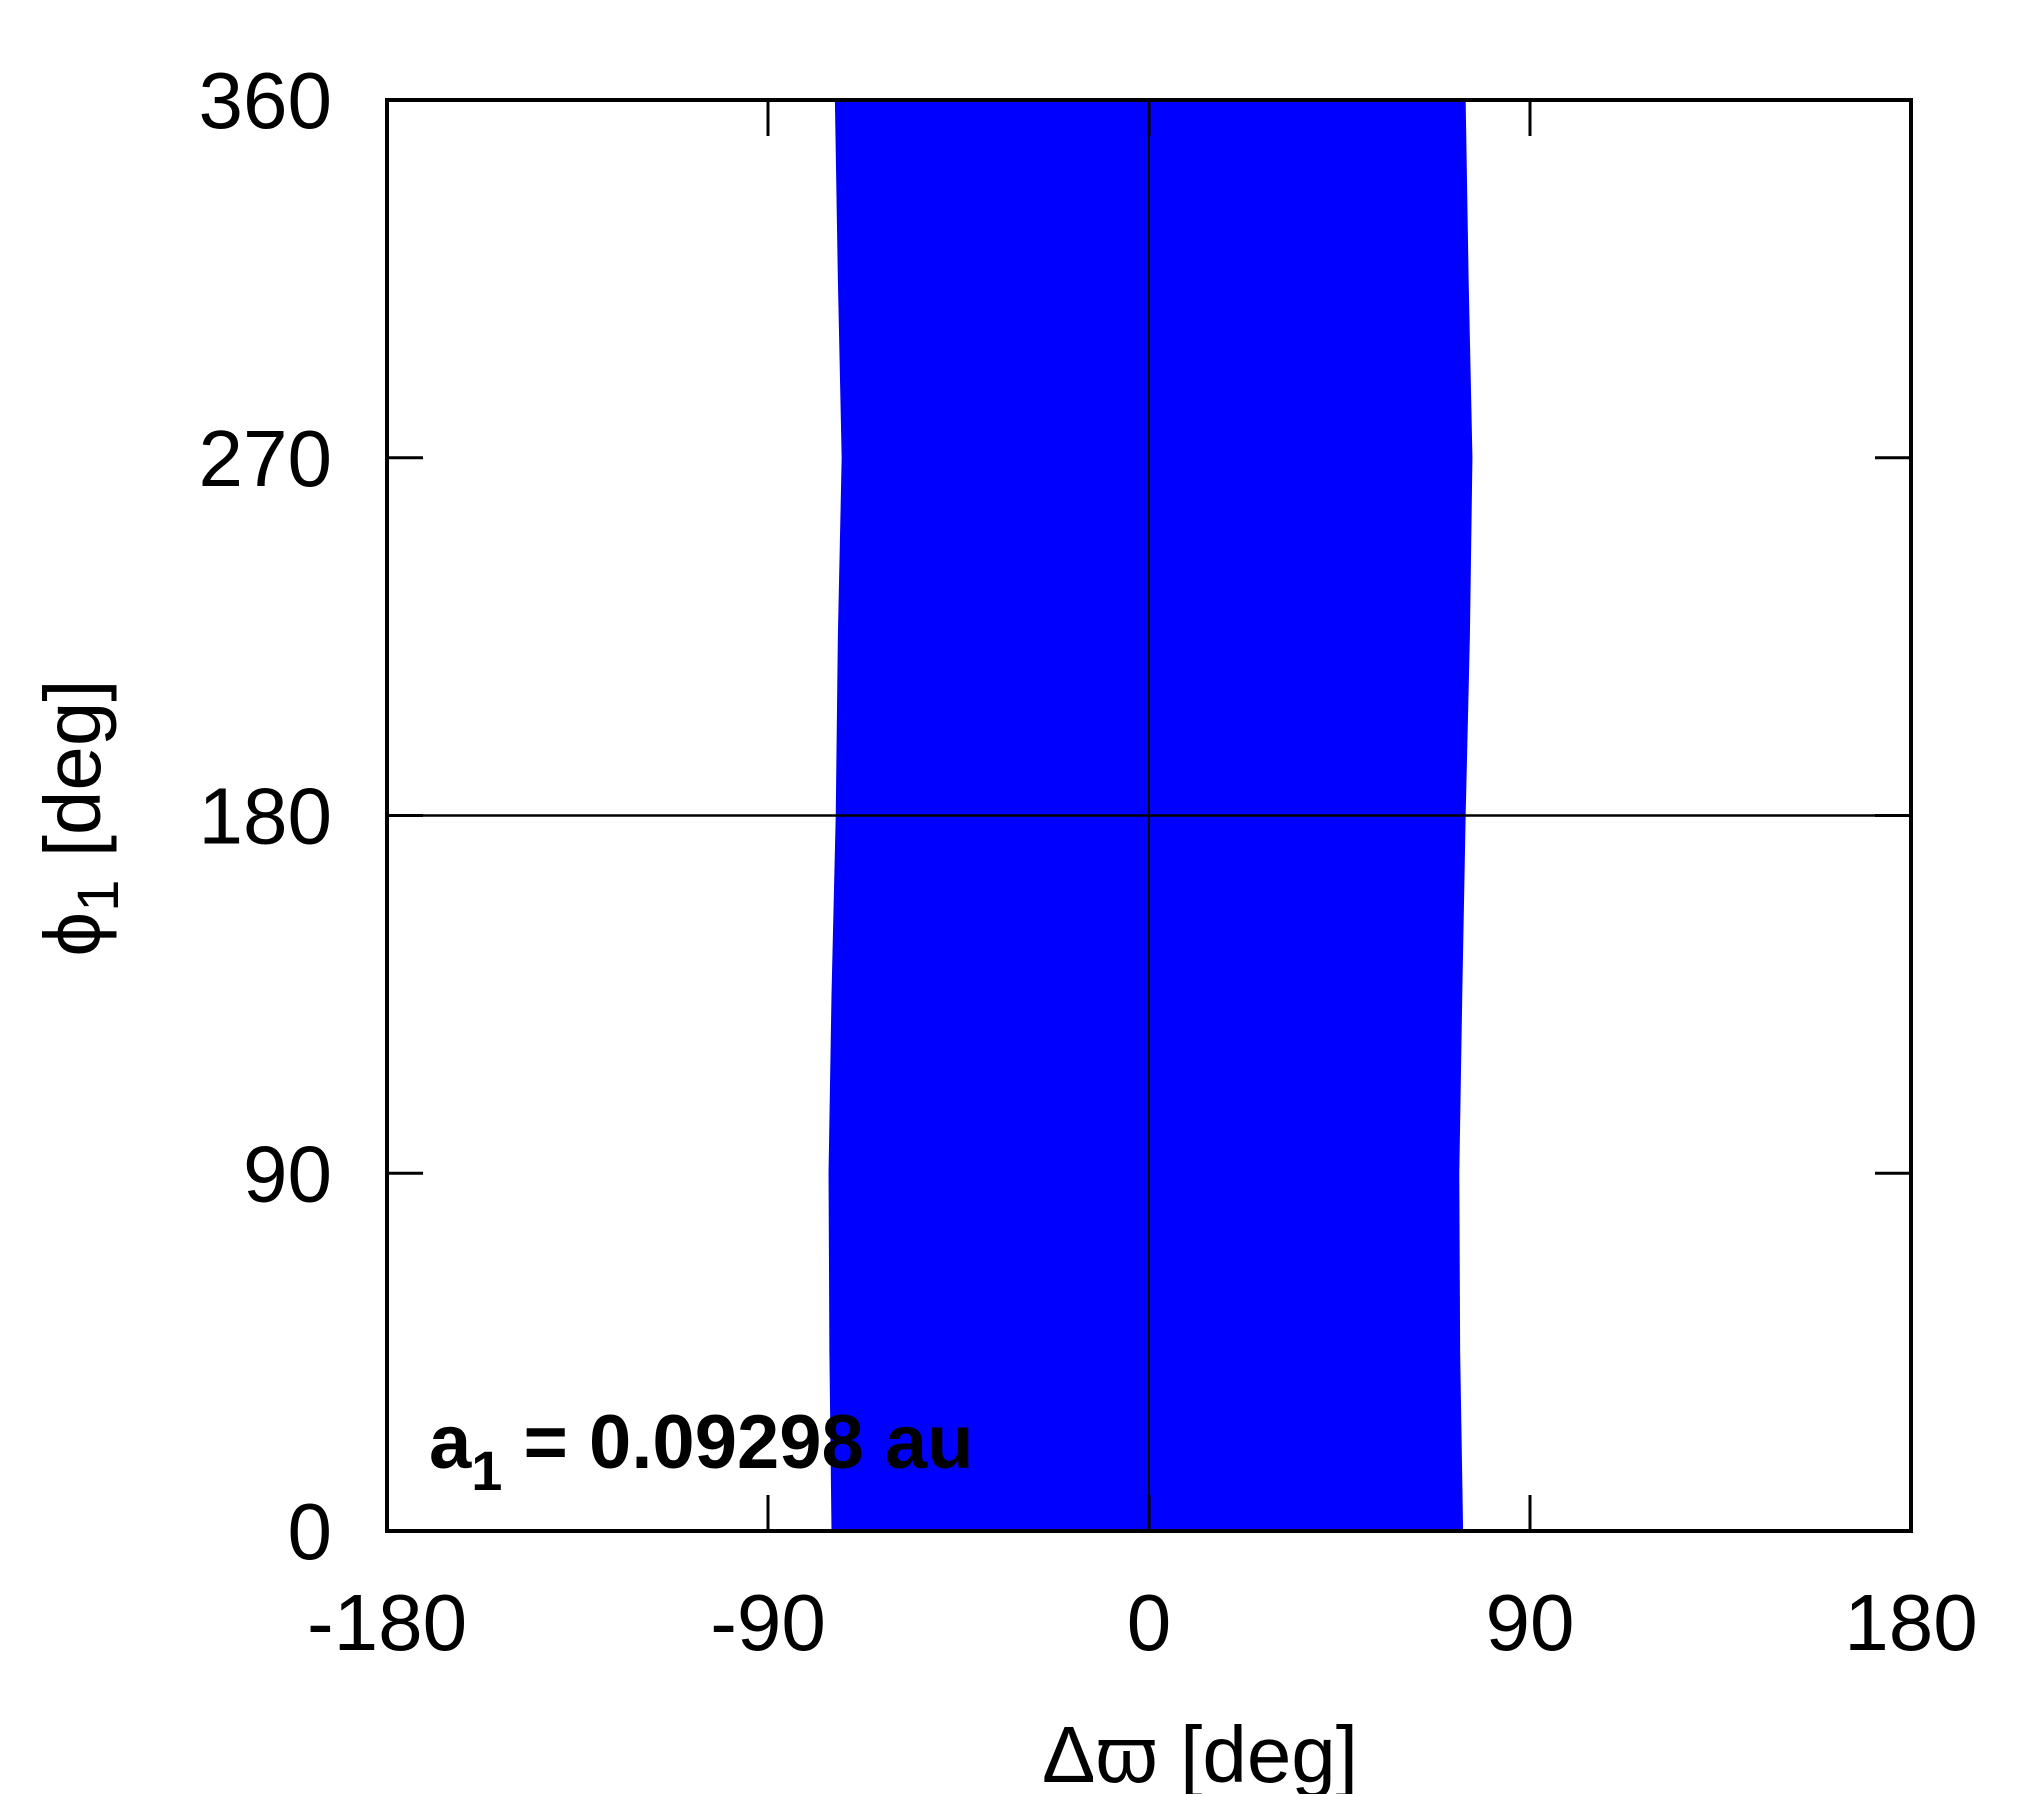 The width and height of the screenshot is (2039, 1794). I want to click on y-axis-label: ϕ1 [deg], so click(79, 817).